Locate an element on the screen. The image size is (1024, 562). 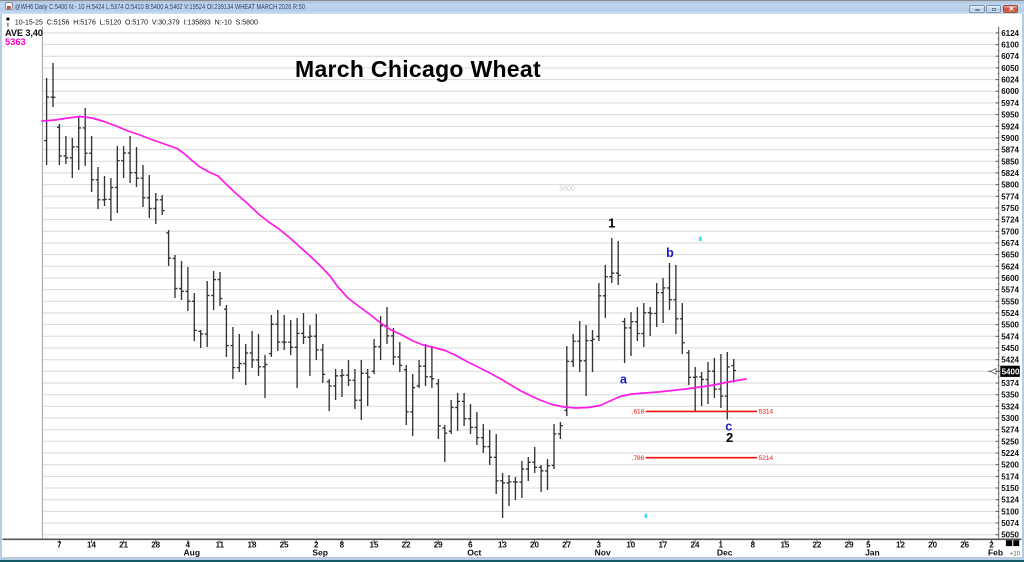
svg-text: a is located at coordinates (624, 380).